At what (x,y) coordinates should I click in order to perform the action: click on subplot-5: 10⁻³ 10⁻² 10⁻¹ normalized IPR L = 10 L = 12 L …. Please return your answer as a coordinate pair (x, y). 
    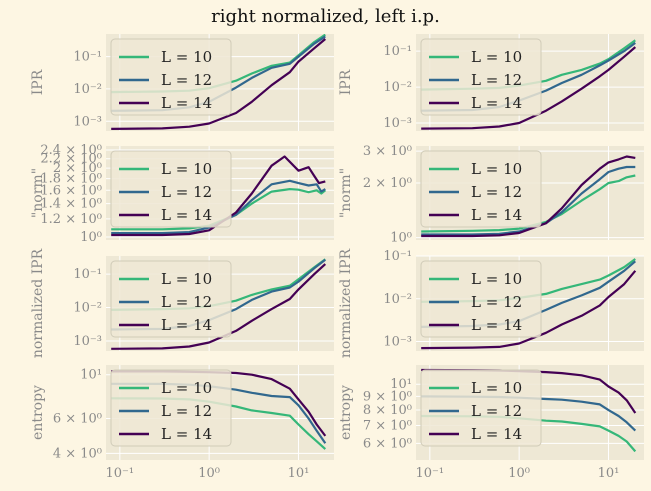
    Looking at the image, I should click on (182, 303).